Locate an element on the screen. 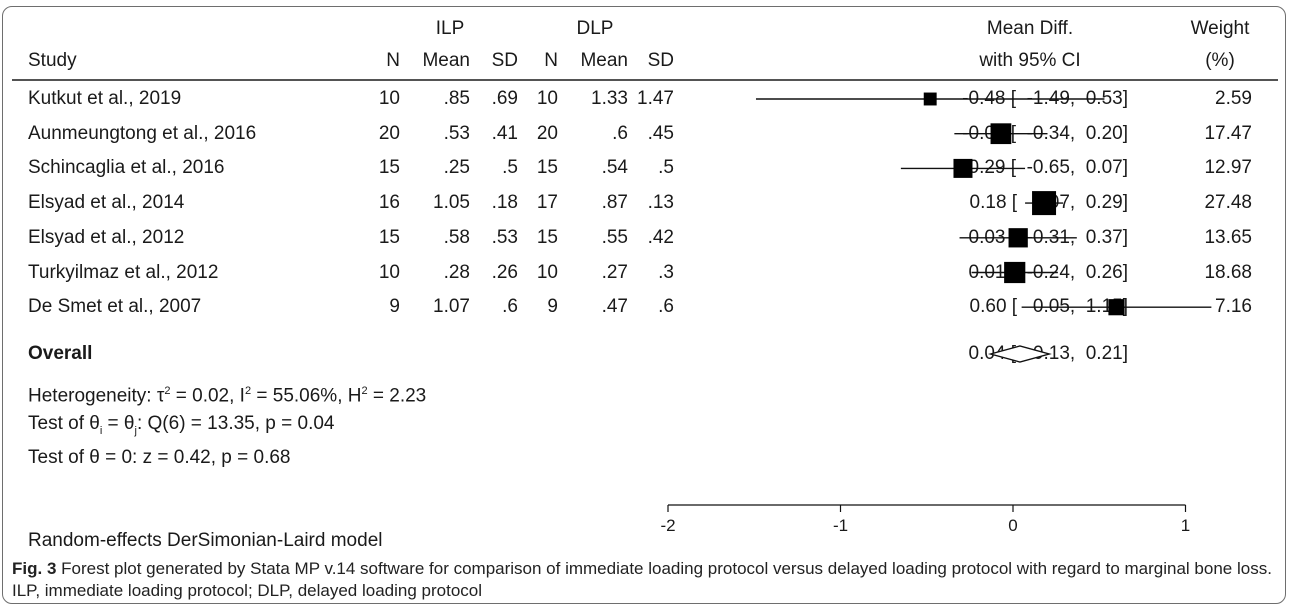  ilp-n: 16 is located at coordinates (389, 203).